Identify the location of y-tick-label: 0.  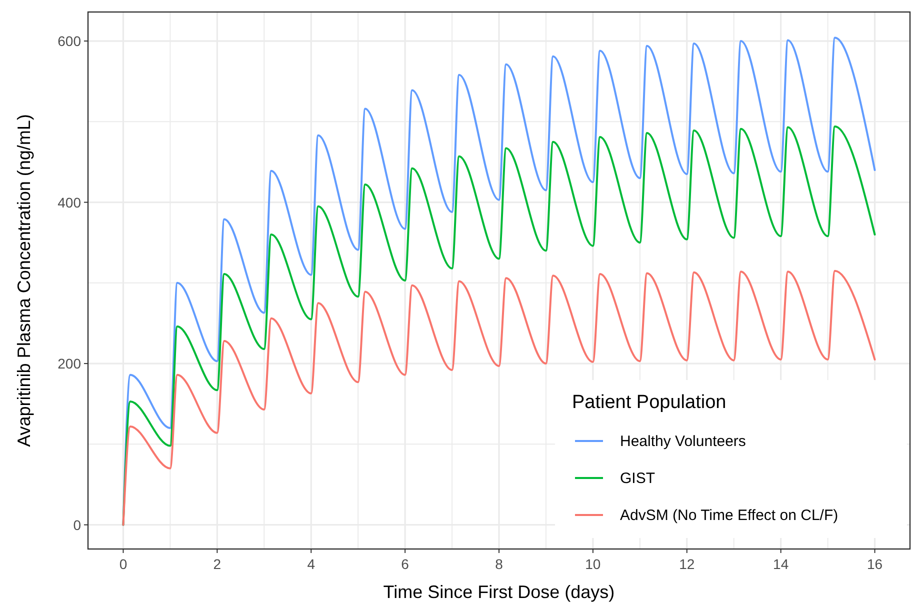
(77, 524).